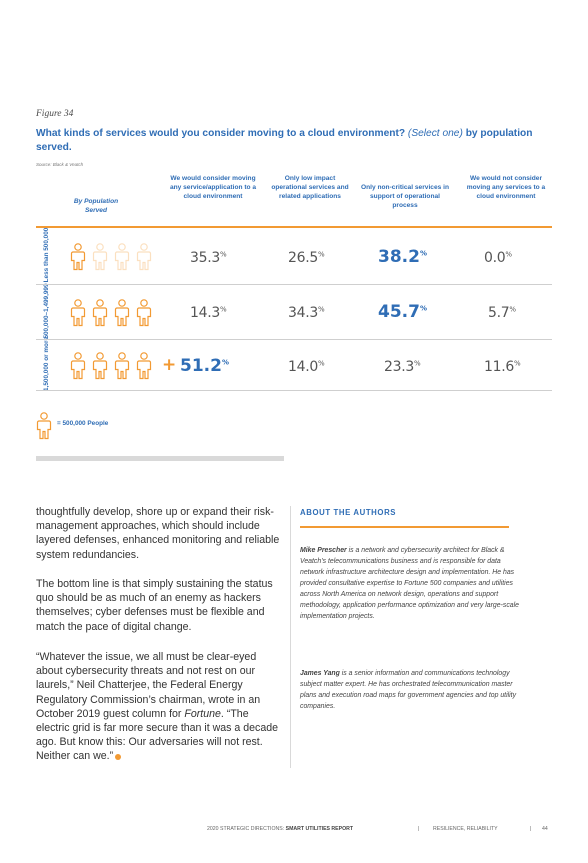 The image size is (588, 863). What do you see at coordinates (290, 637) in the screenshot?
I see `column-divider` at bounding box center [290, 637].